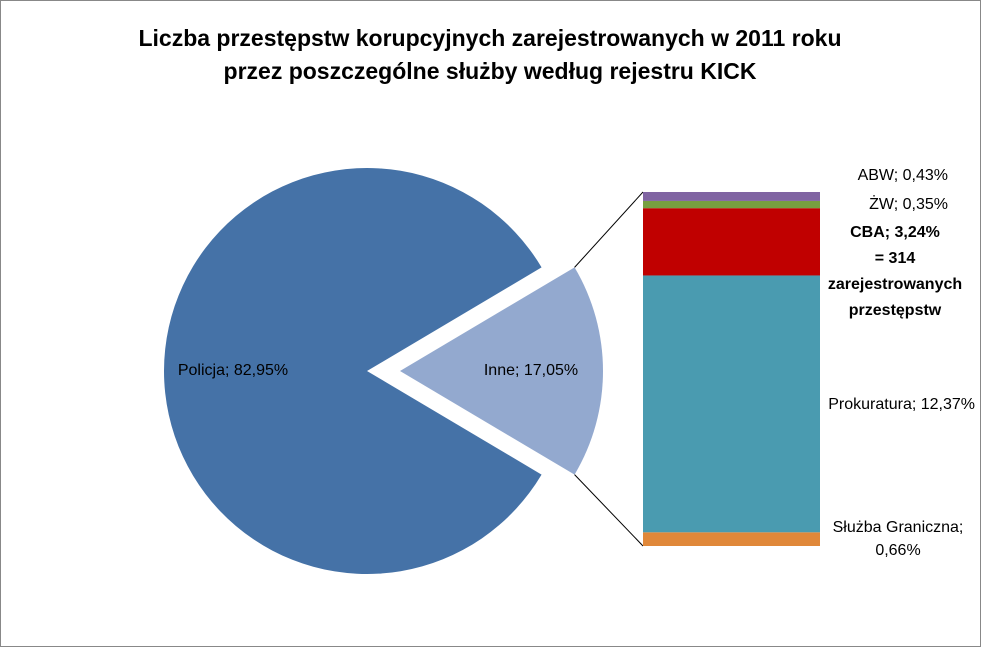  I want to click on pie-slice, so click(501, 371).